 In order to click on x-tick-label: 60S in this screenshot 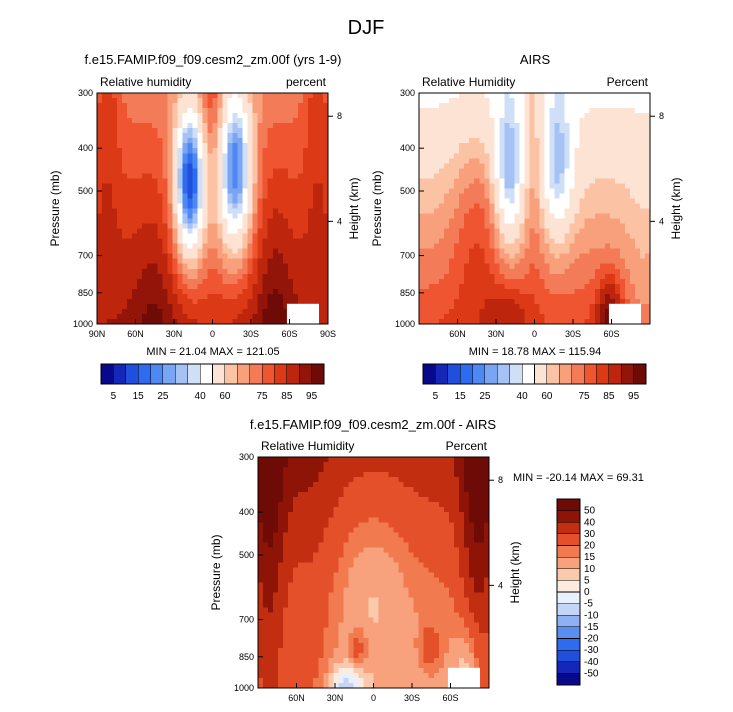, I will do `click(289, 334)`.